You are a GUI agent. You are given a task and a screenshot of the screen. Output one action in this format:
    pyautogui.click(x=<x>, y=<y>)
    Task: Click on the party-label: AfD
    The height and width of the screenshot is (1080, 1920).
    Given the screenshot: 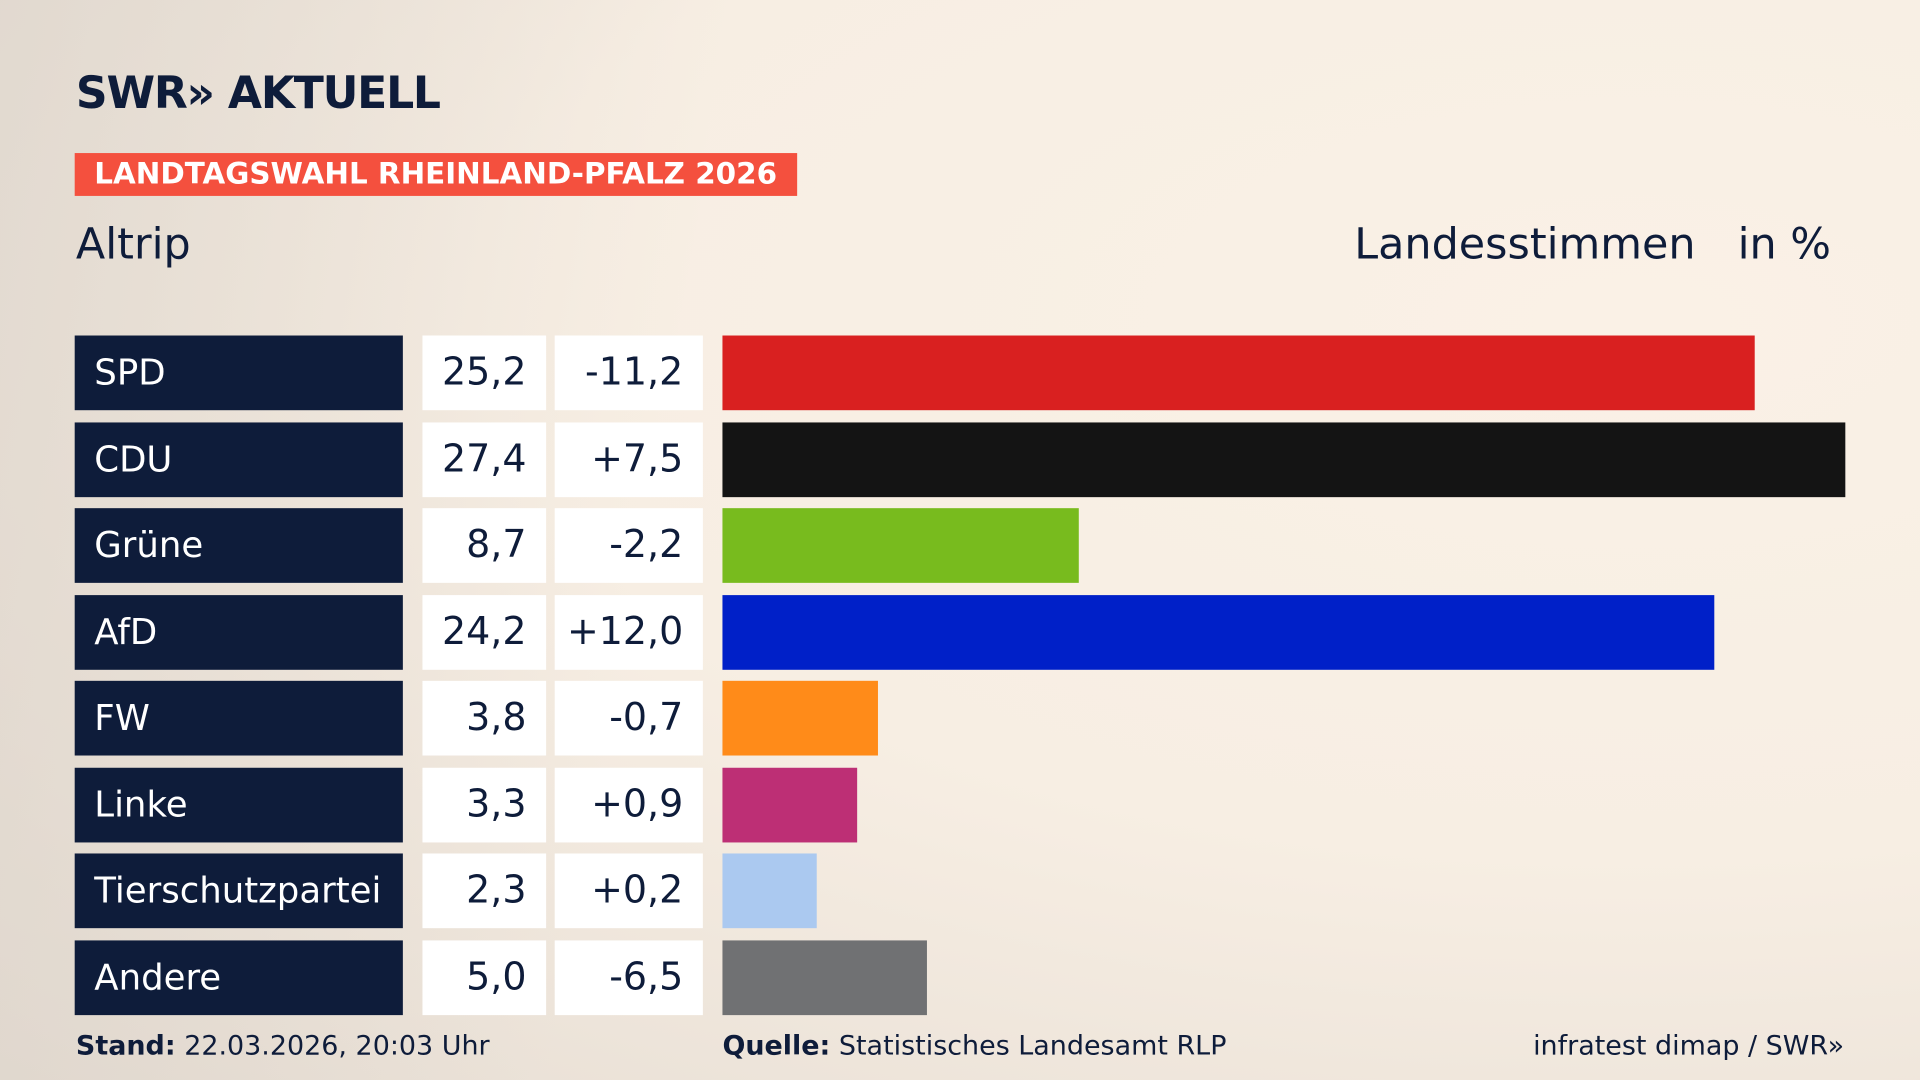 What is the action you would take?
    pyautogui.click(x=238, y=632)
    